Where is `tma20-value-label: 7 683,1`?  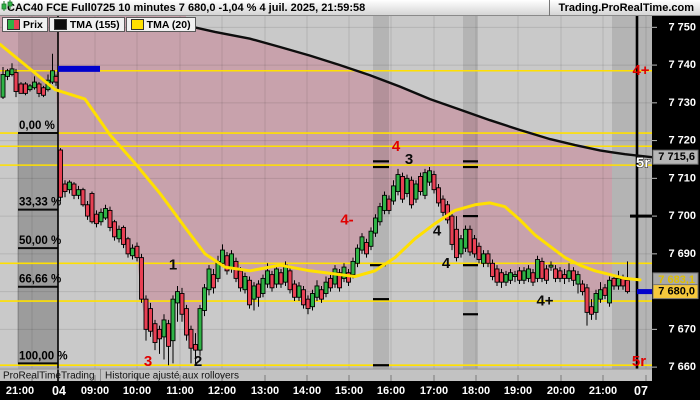
tma20-value-label: 7 683,1 is located at coordinates (676, 280).